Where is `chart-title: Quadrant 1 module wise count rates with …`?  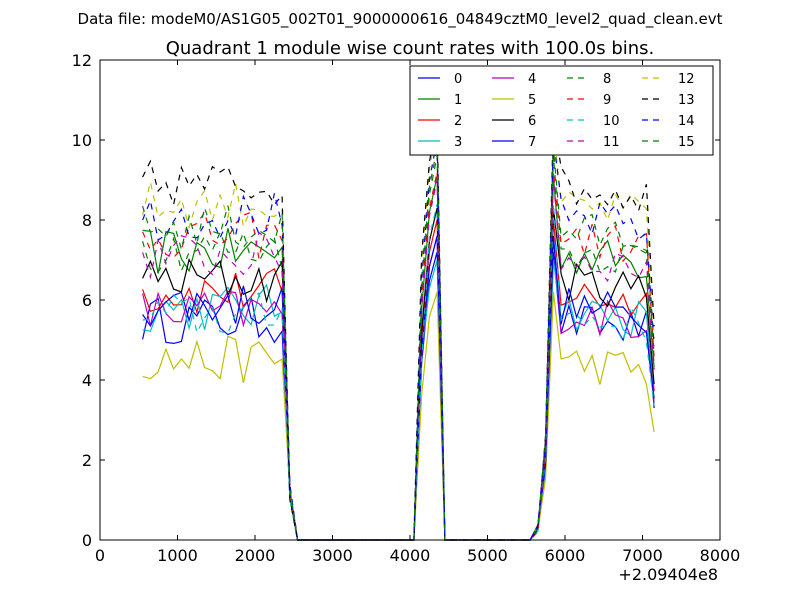 chart-title: Quadrant 1 module wise count rates with … is located at coordinates (410, 48).